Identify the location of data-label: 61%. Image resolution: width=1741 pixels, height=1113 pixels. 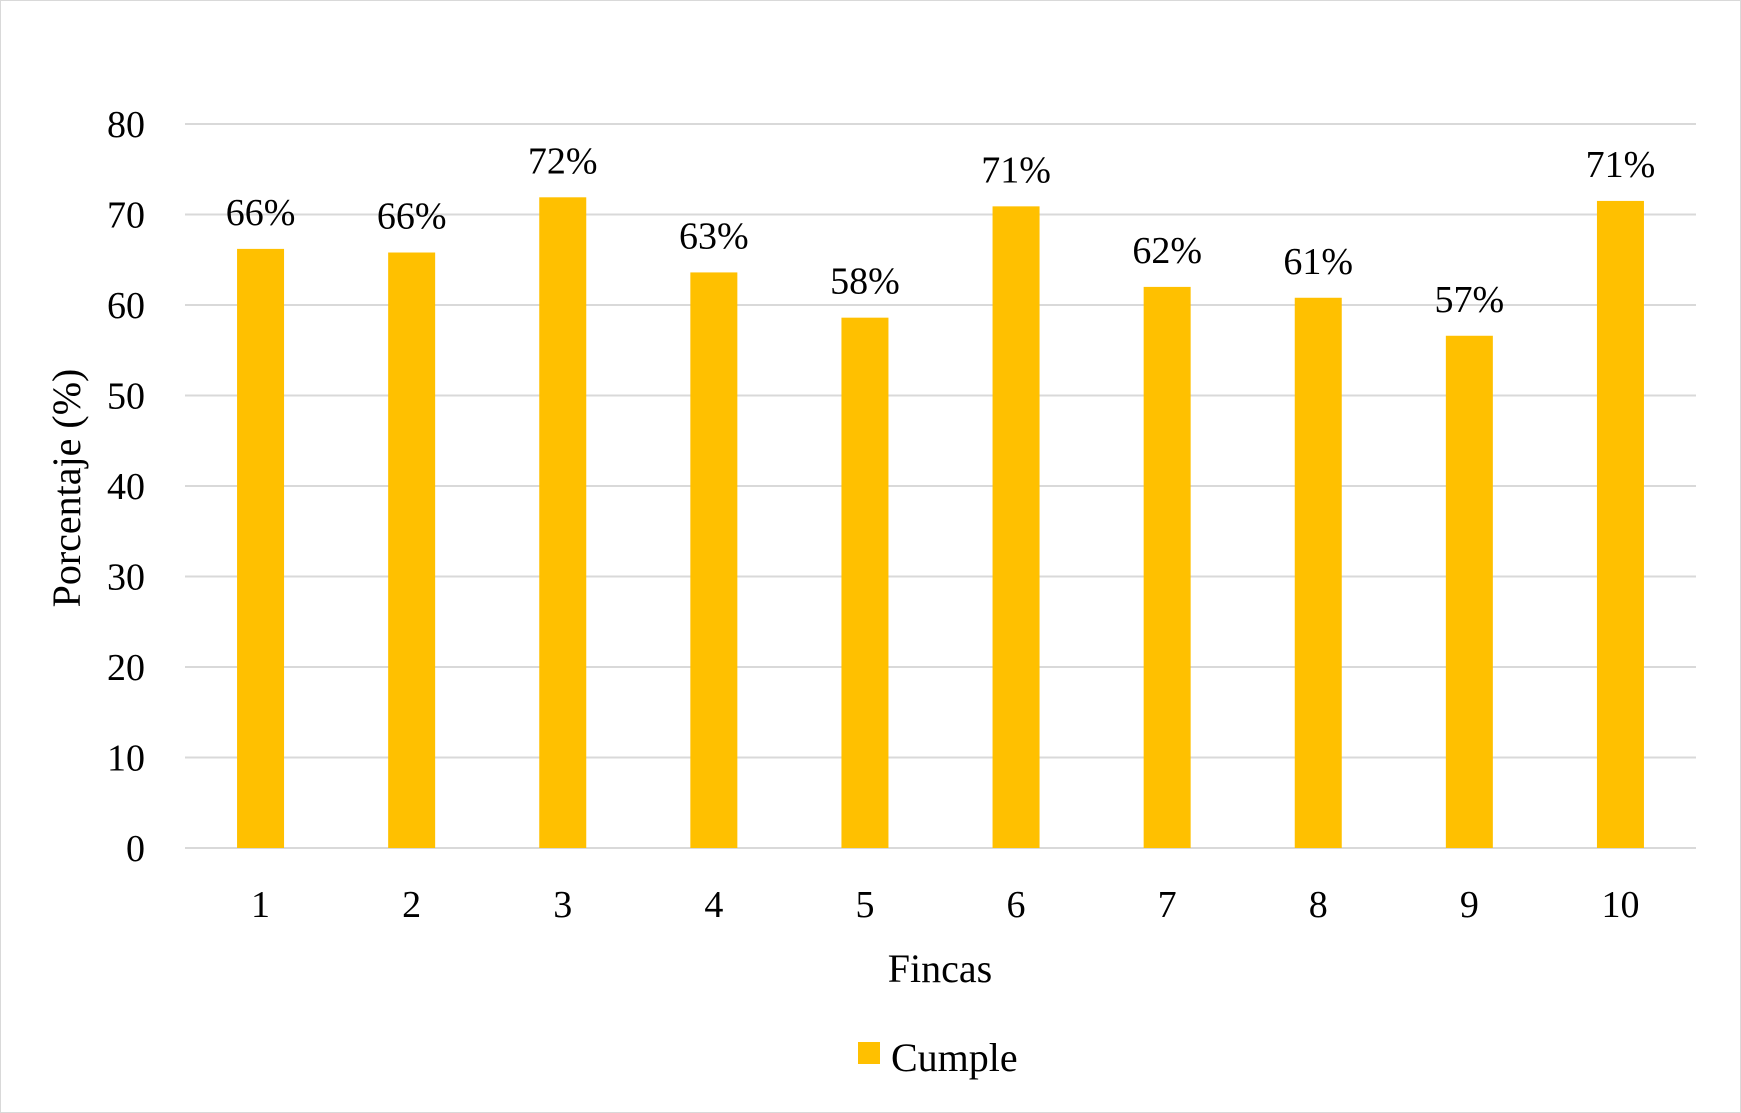
(1318, 262).